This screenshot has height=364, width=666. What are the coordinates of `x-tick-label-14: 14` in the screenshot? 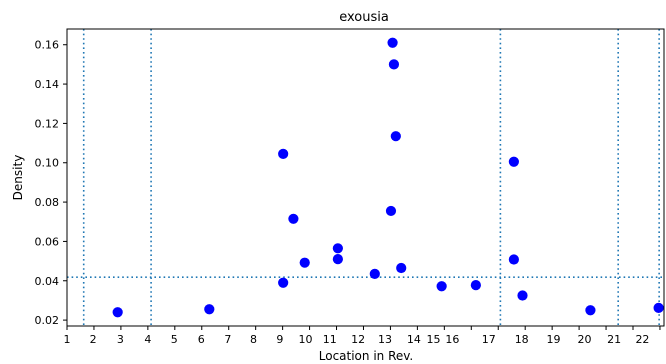 It's located at (414, 339).